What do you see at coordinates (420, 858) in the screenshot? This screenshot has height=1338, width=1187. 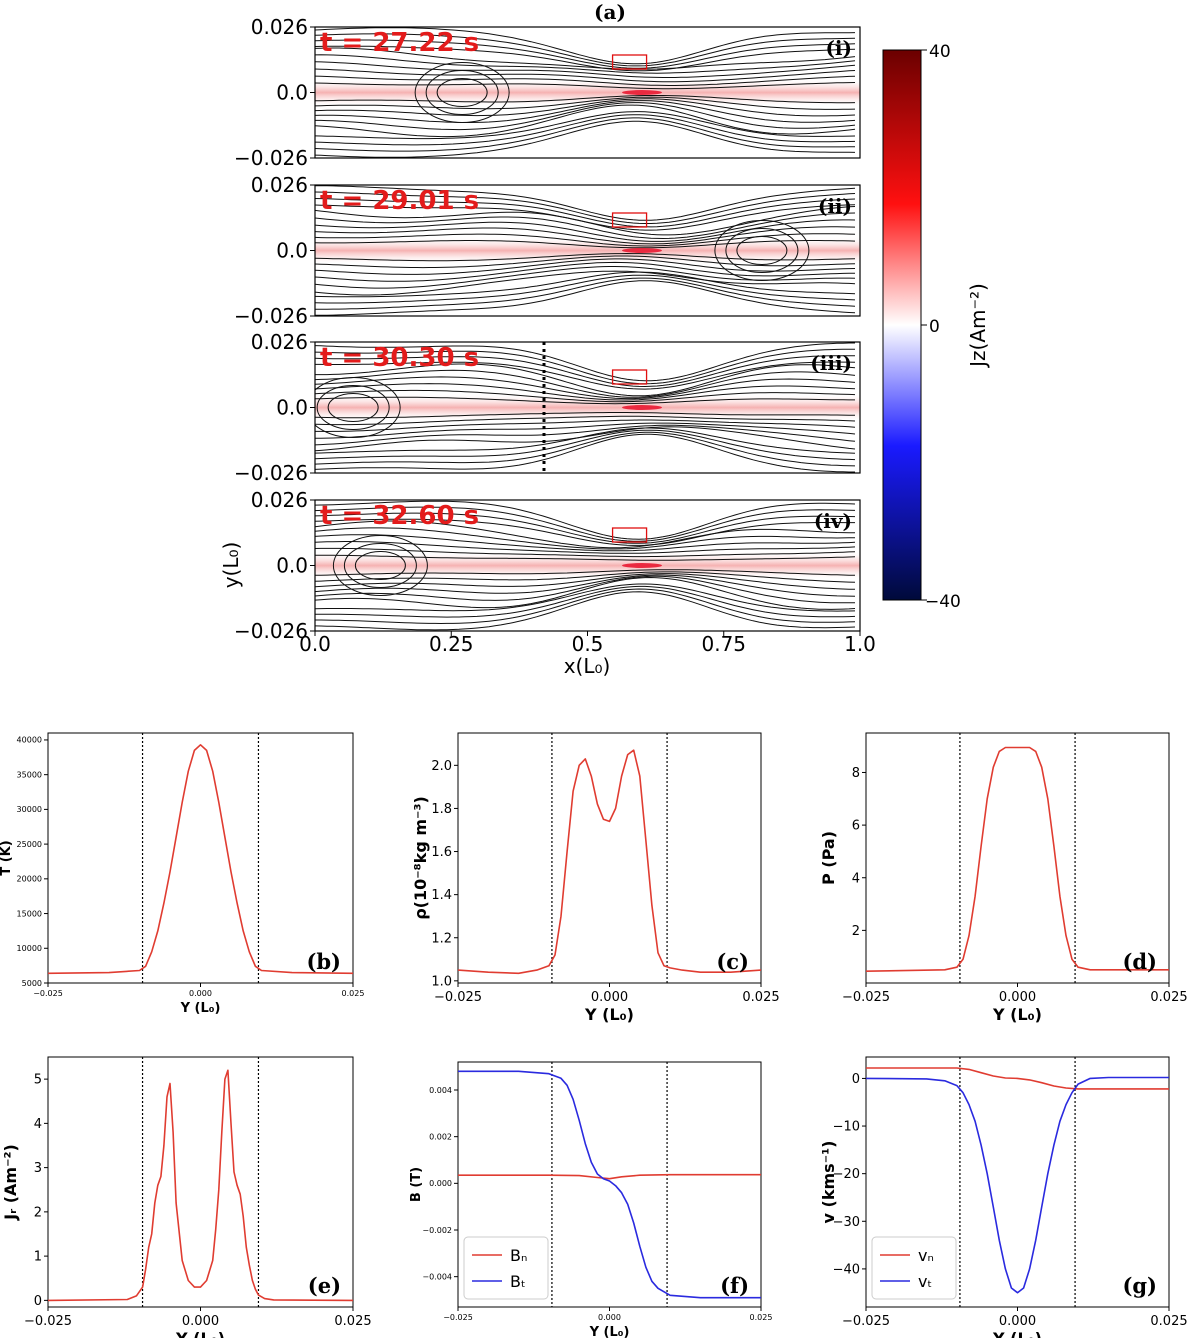 I see `y-axis-label: ρ(10⁻⁸kg m⁻³)` at bounding box center [420, 858].